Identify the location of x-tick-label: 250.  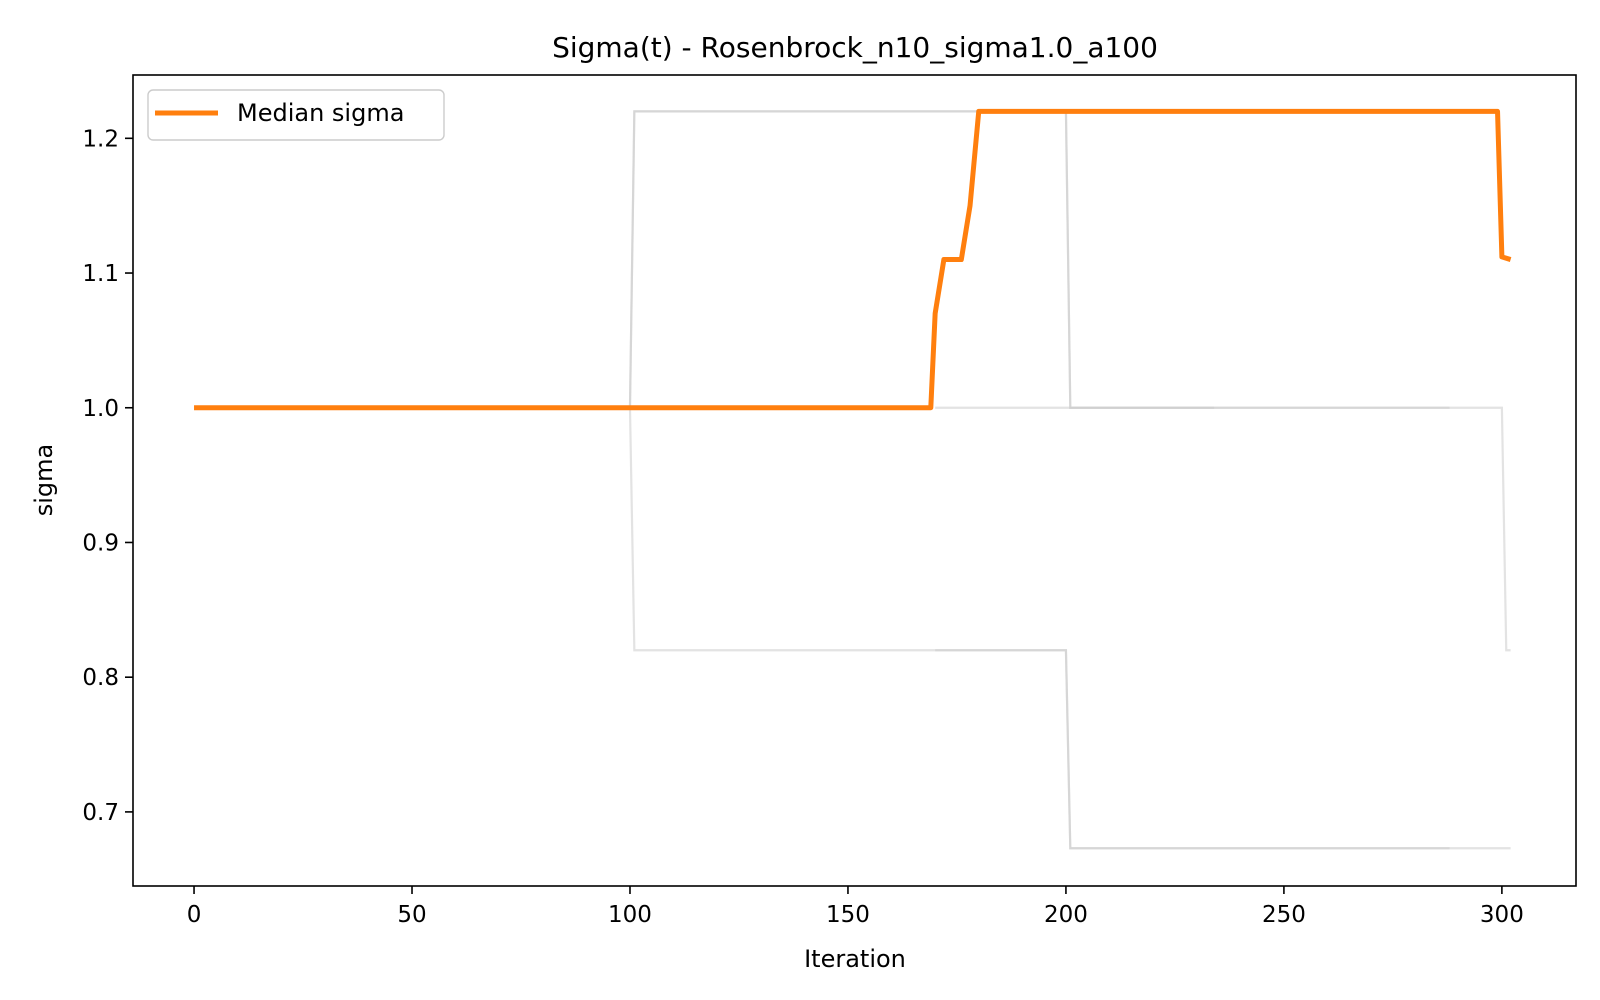
(1284, 915).